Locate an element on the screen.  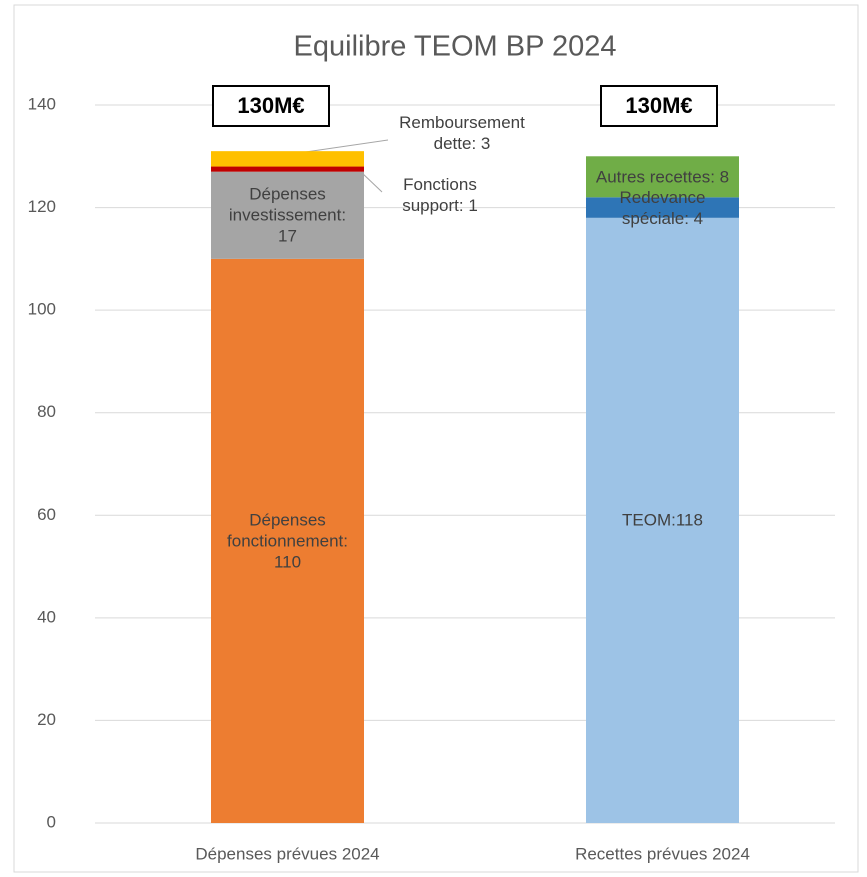
y-tick-label: 80 is located at coordinates (46, 411).